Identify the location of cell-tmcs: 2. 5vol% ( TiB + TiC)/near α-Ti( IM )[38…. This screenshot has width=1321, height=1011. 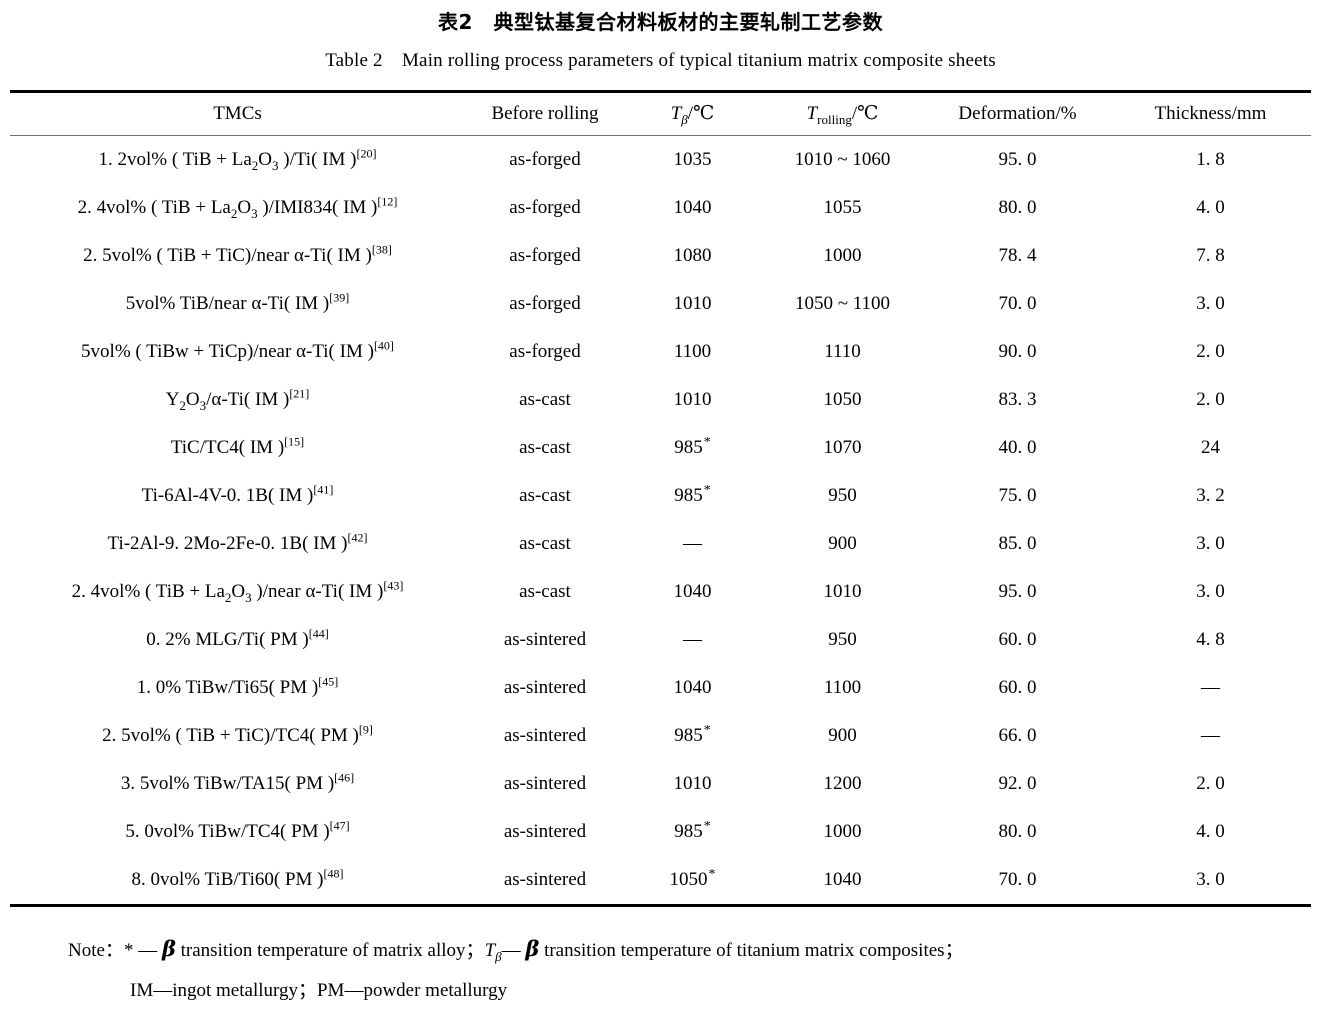
(237, 256).